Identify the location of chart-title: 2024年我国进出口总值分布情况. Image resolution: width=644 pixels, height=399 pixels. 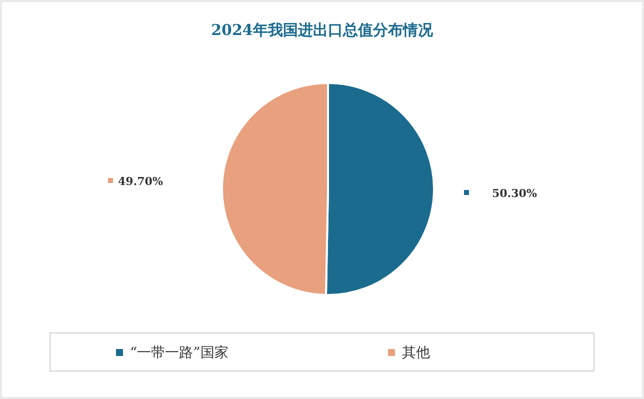
(322, 30).